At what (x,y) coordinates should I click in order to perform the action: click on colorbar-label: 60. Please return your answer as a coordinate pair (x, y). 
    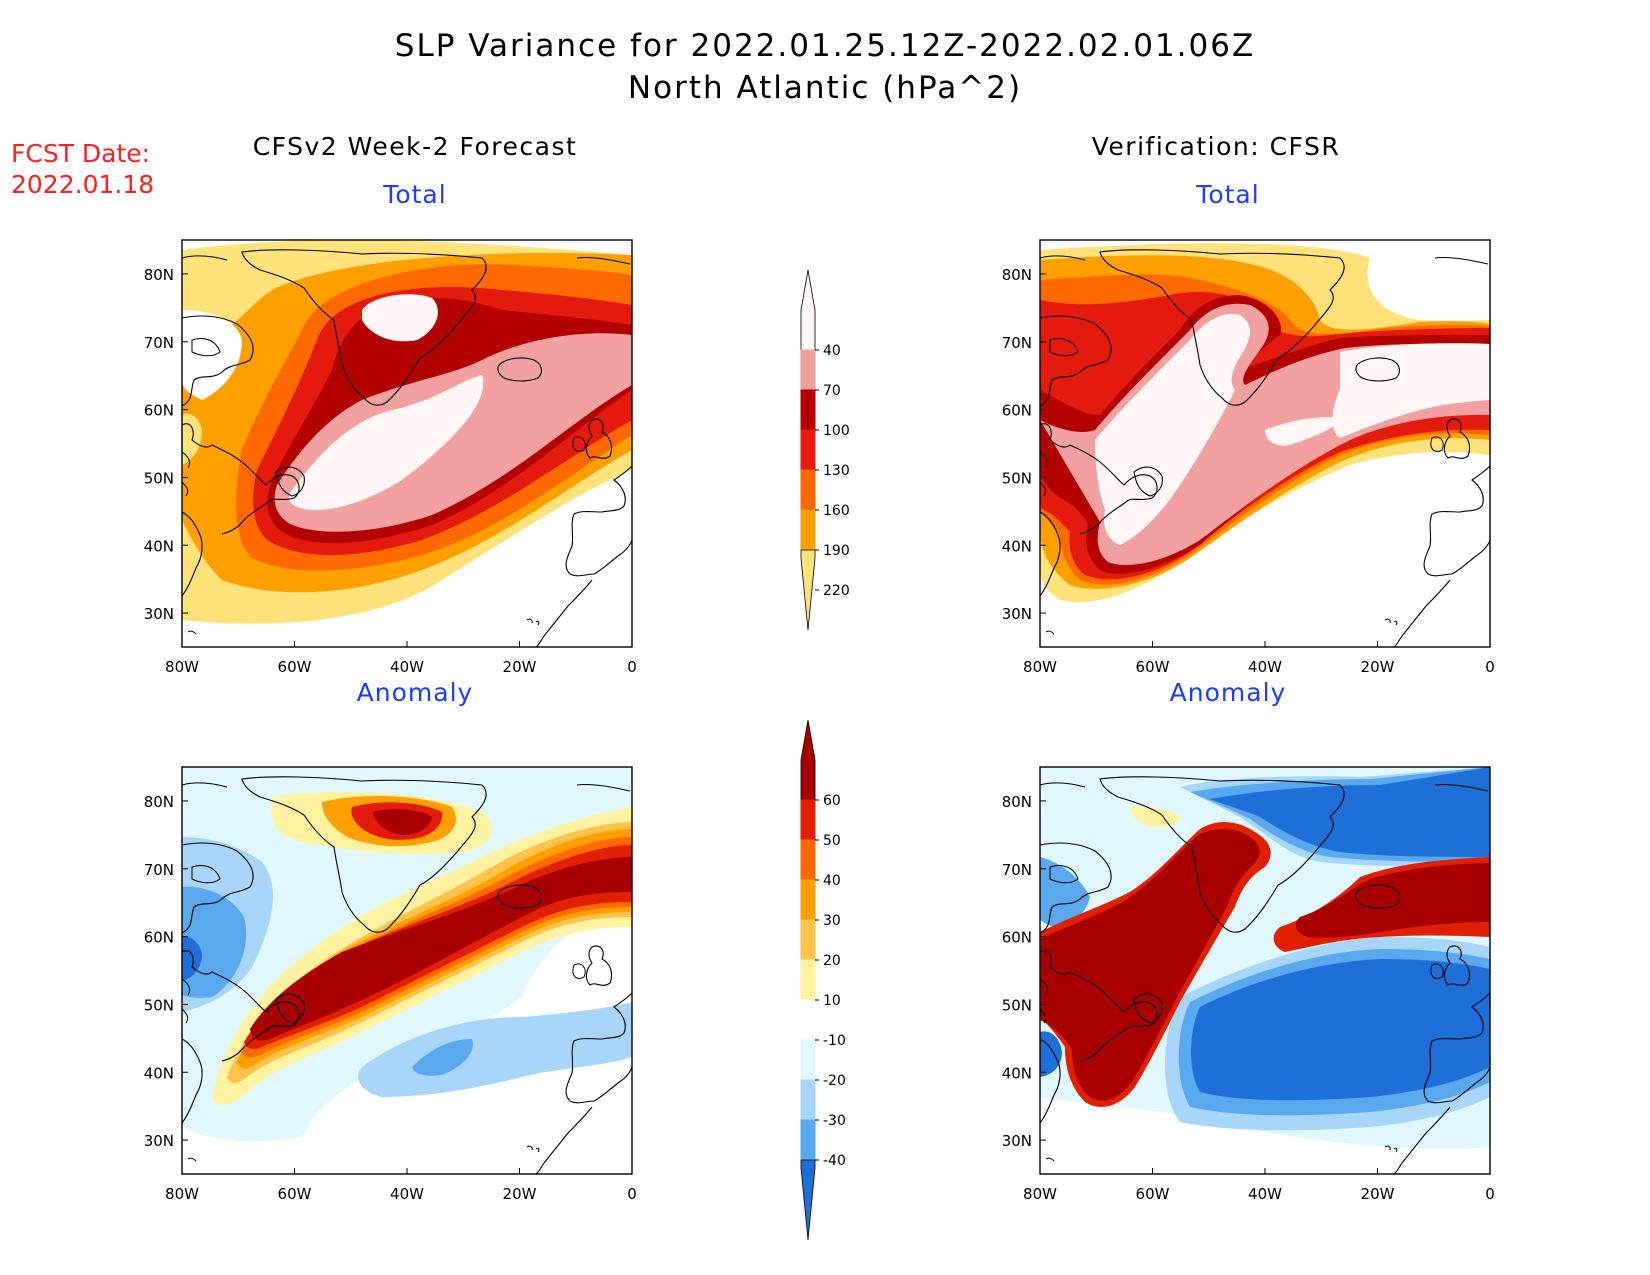
    Looking at the image, I should click on (832, 801).